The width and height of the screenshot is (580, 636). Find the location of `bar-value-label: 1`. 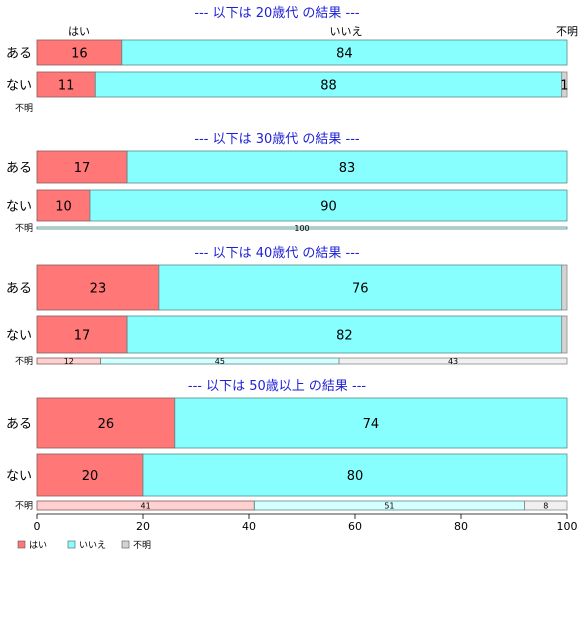

bar-value-label: 1 is located at coordinates (564, 86).